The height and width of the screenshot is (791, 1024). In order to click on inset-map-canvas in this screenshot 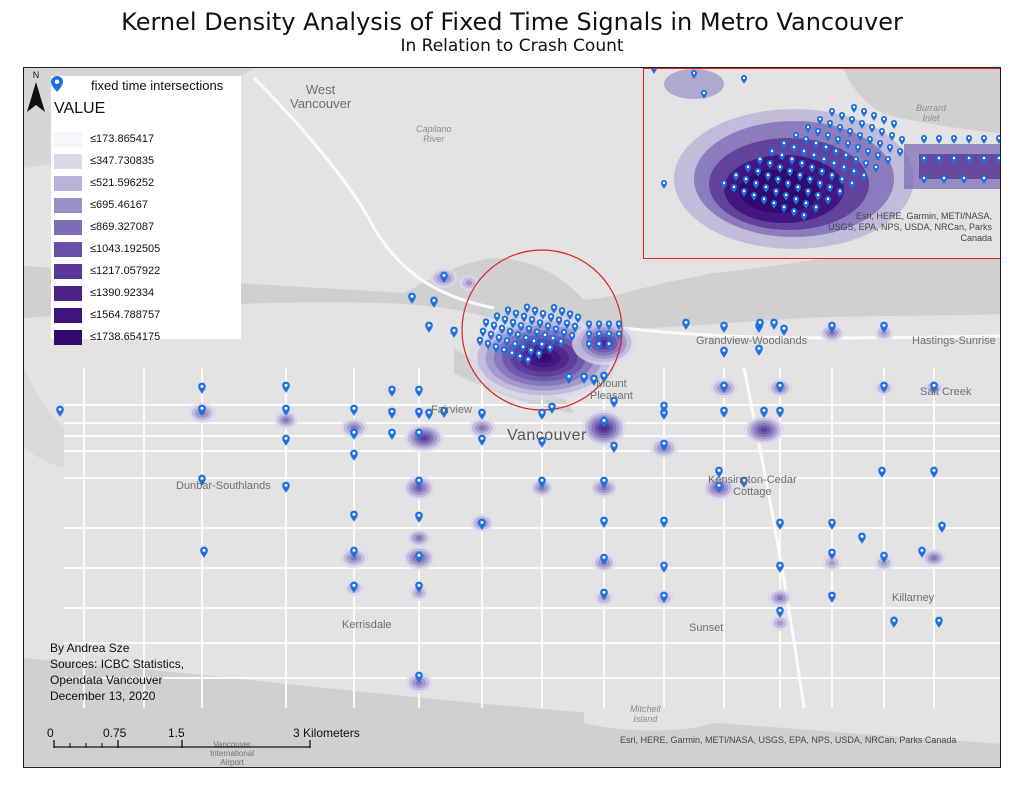, I will do `click(822, 164)`.